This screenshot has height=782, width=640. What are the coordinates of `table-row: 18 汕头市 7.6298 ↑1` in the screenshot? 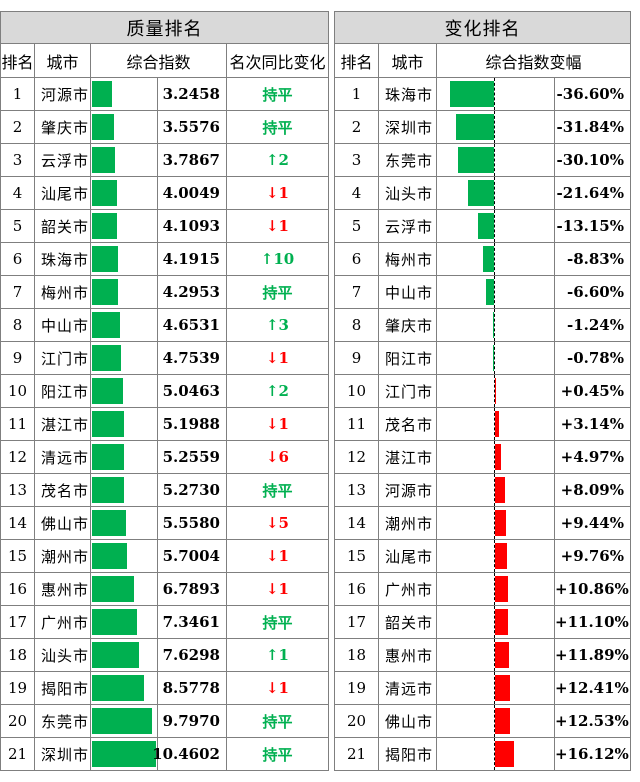 It's located at (164, 655).